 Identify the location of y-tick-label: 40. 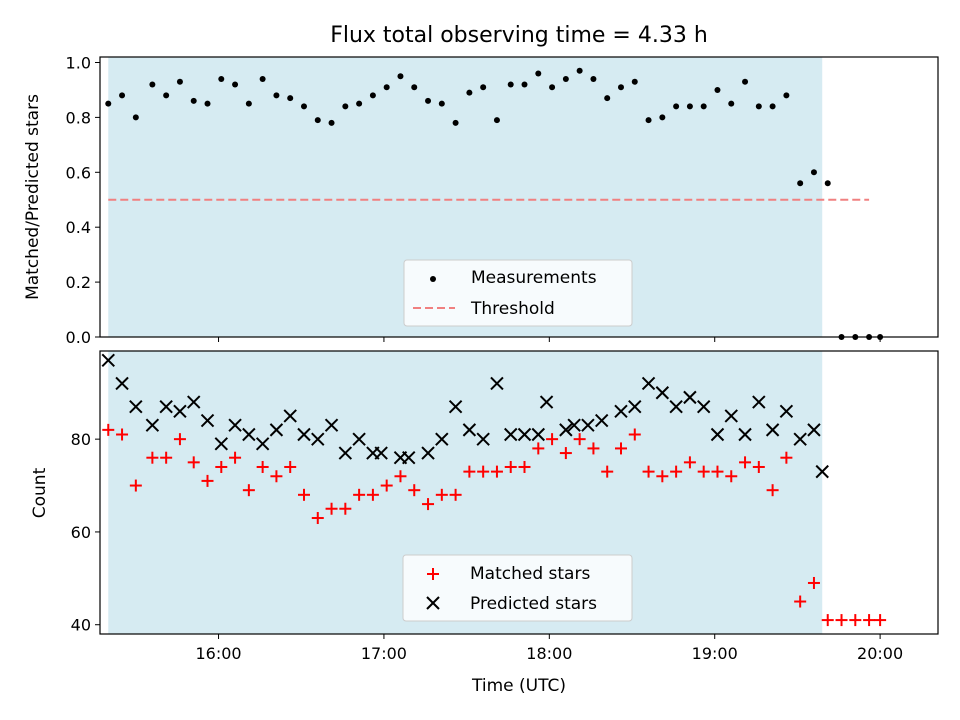
(81, 625).